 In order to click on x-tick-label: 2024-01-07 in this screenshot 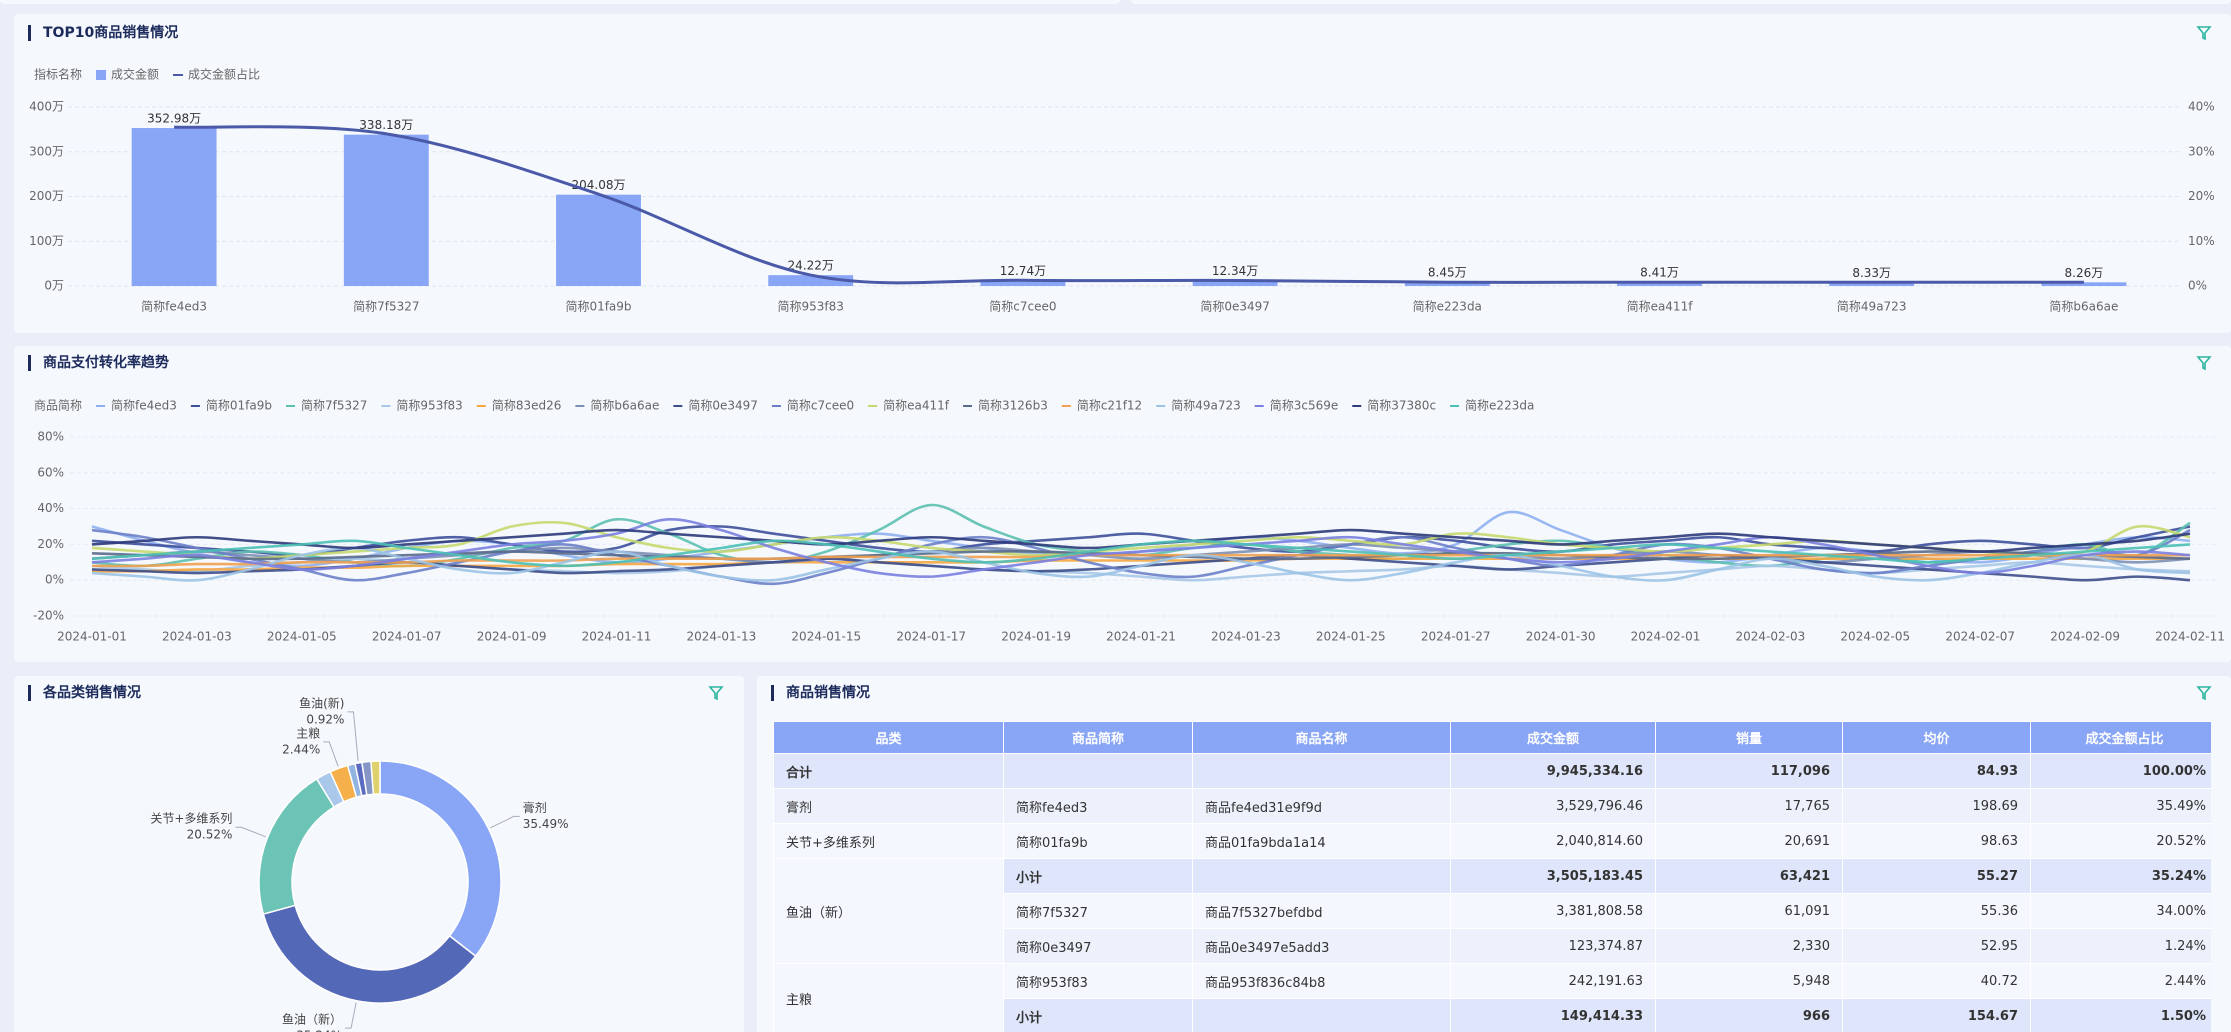, I will do `click(407, 637)`.